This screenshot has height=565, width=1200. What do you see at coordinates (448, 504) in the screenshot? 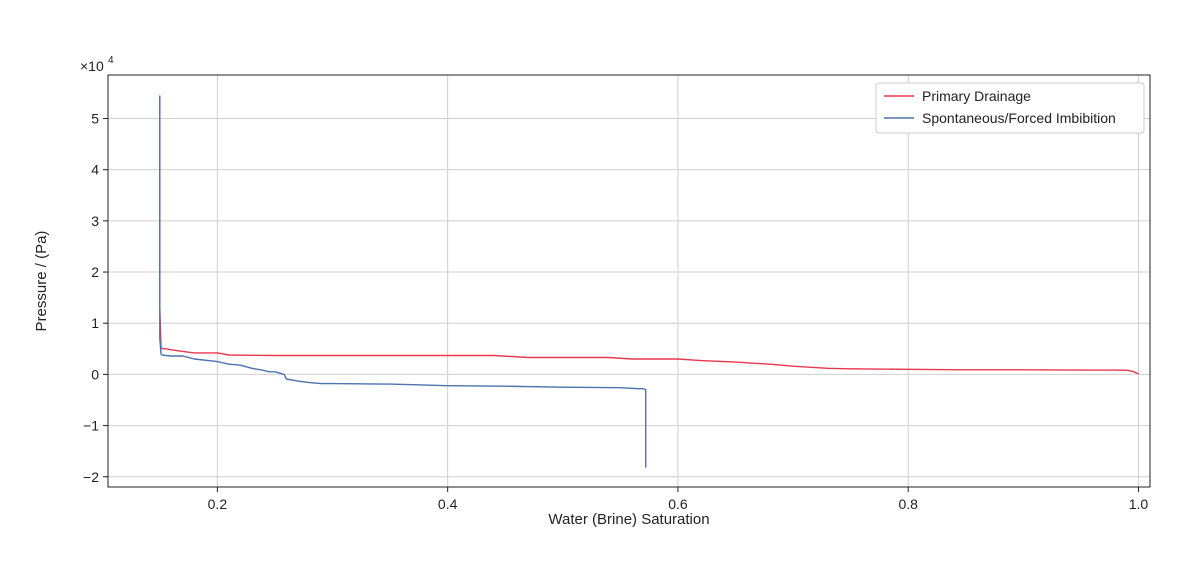
I see `x-tick-label: 0.4` at bounding box center [448, 504].